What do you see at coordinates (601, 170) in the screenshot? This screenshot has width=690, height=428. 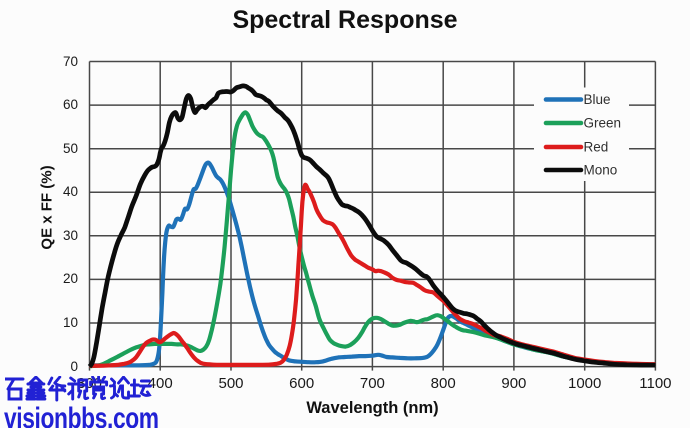 I see `svg-text: Mono` at bounding box center [601, 170].